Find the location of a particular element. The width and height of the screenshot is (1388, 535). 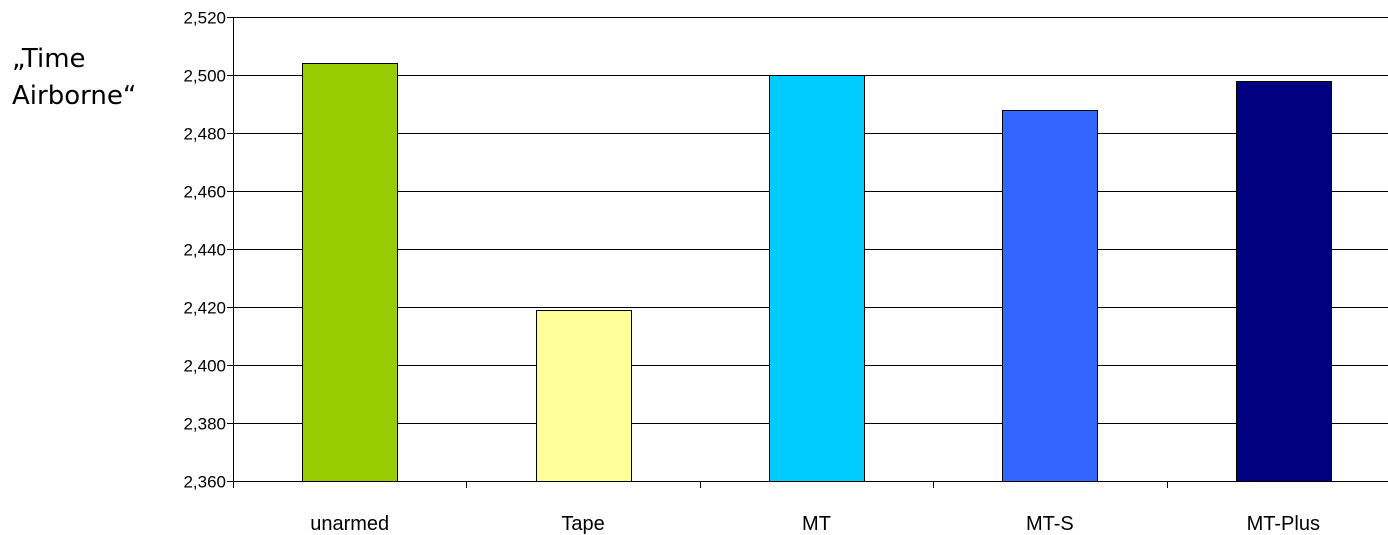

y-tick-label: 2,360 is located at coordinates (204, 482).